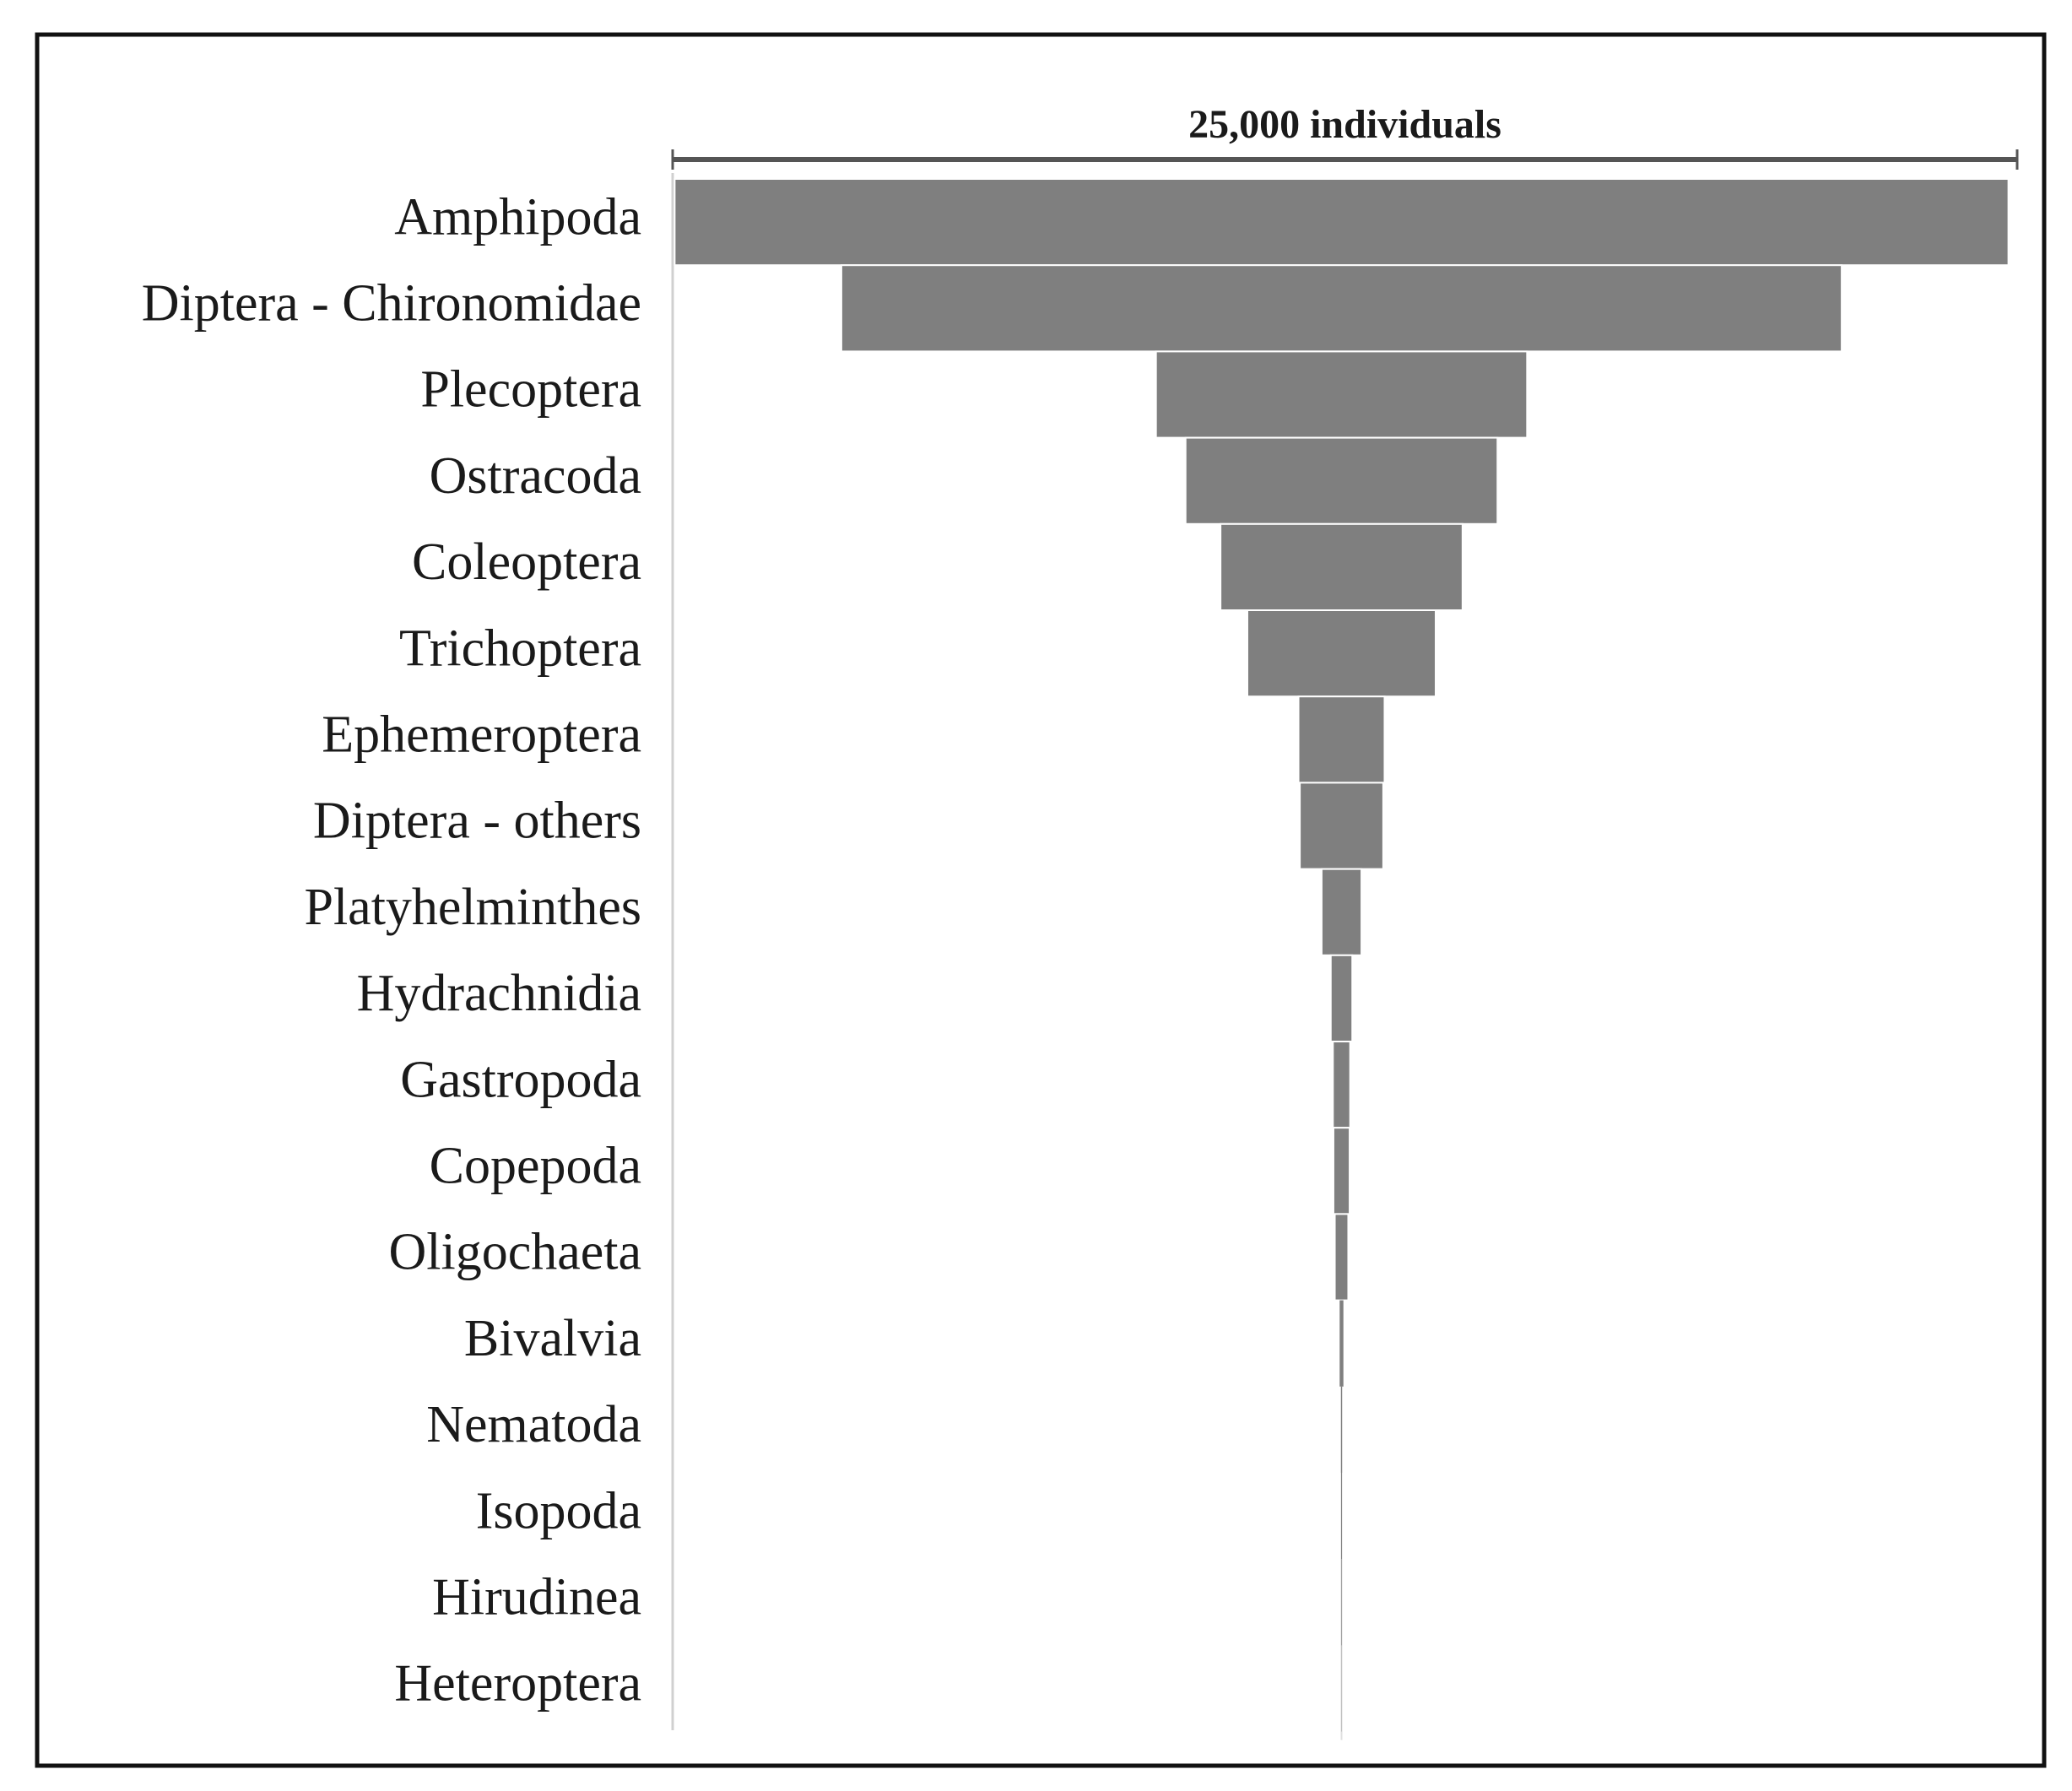 The height and width of the screenshot is (1791, 2072). I want to click on scale-bar-label: 25,000 individuals, so click(1344, 125).